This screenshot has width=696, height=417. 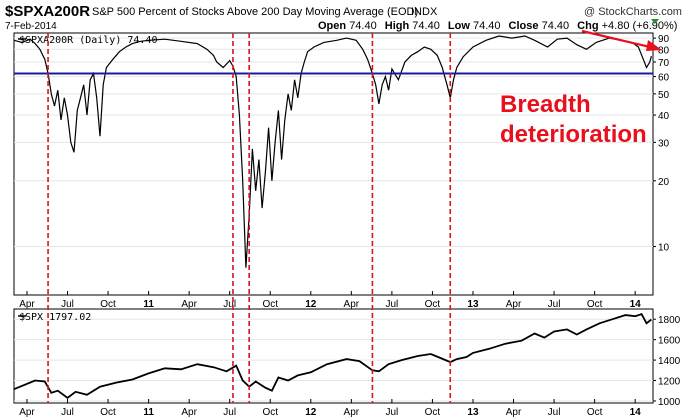 I want to click on close-value: 74.40, so click(x=556, y=26).